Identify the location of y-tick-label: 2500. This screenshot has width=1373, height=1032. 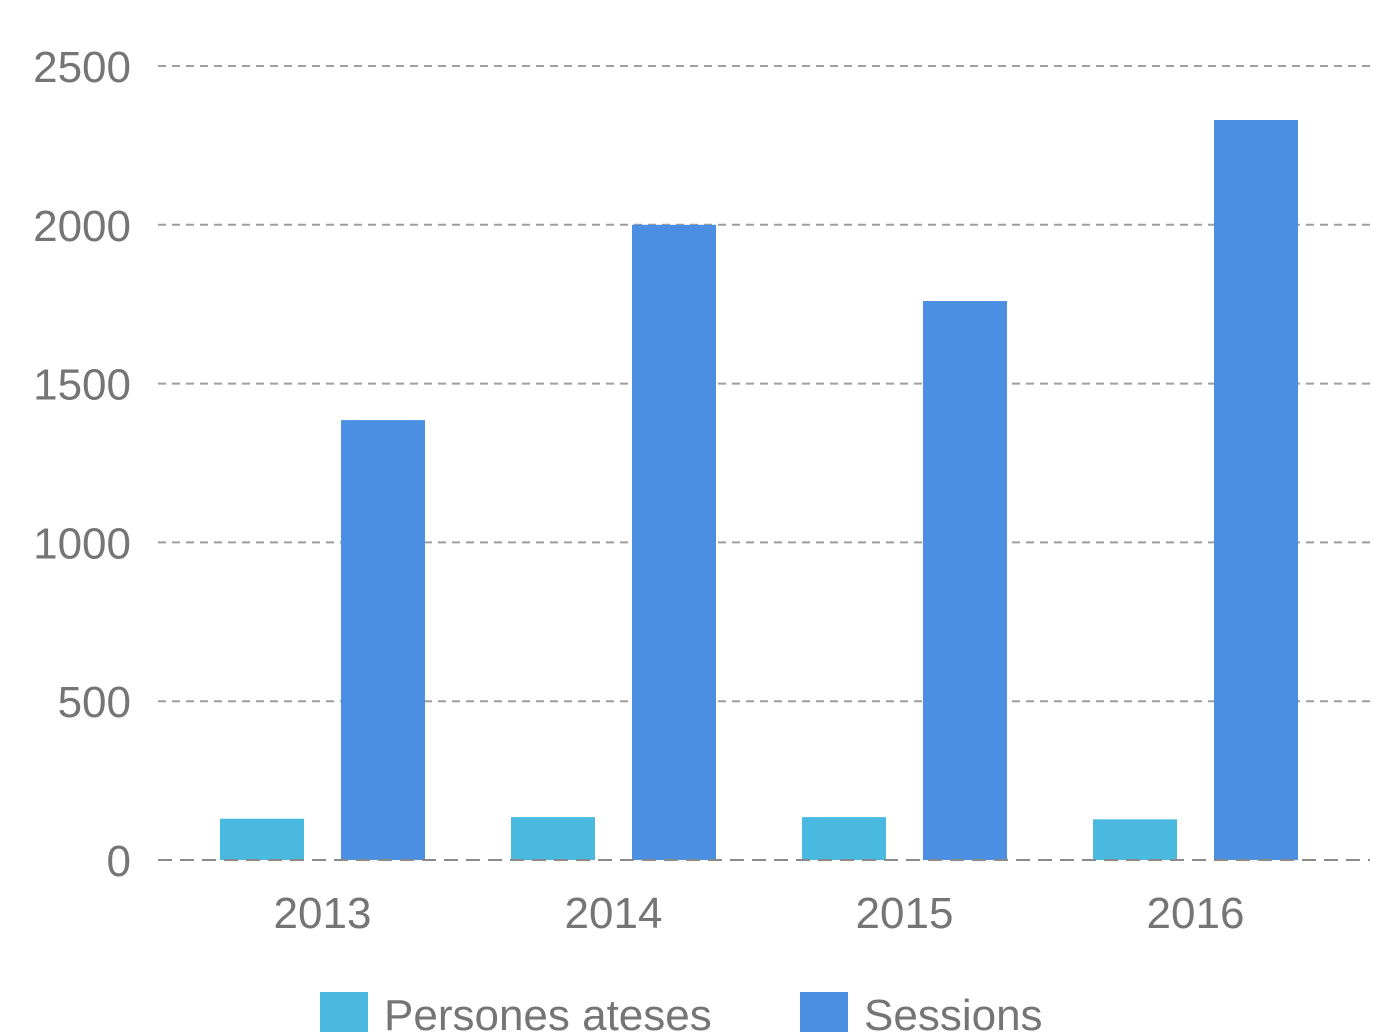
(82, 67).